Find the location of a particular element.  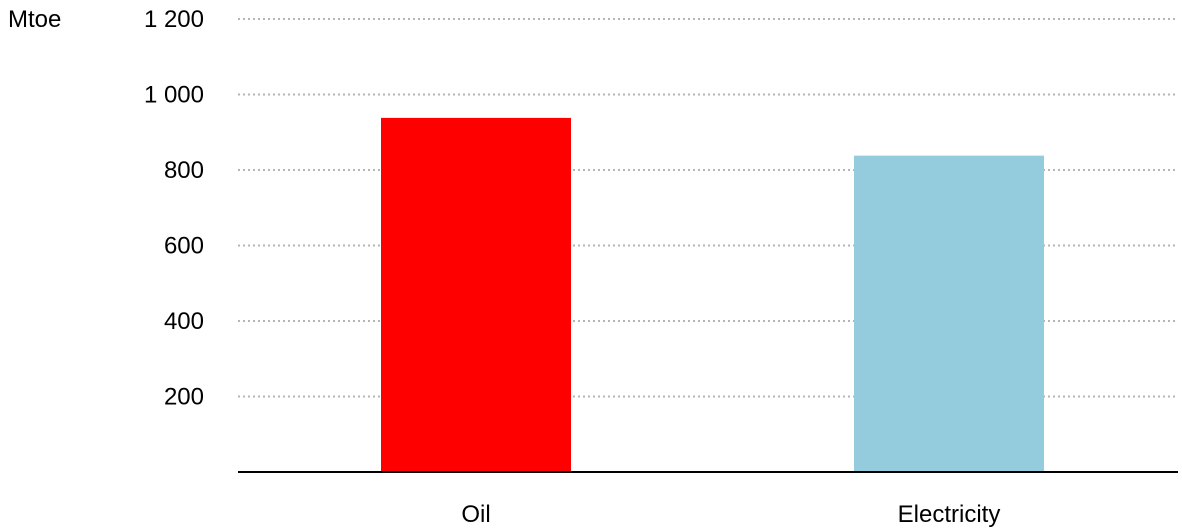

y-tick-label: 800 is located at coordinates (184, 170).